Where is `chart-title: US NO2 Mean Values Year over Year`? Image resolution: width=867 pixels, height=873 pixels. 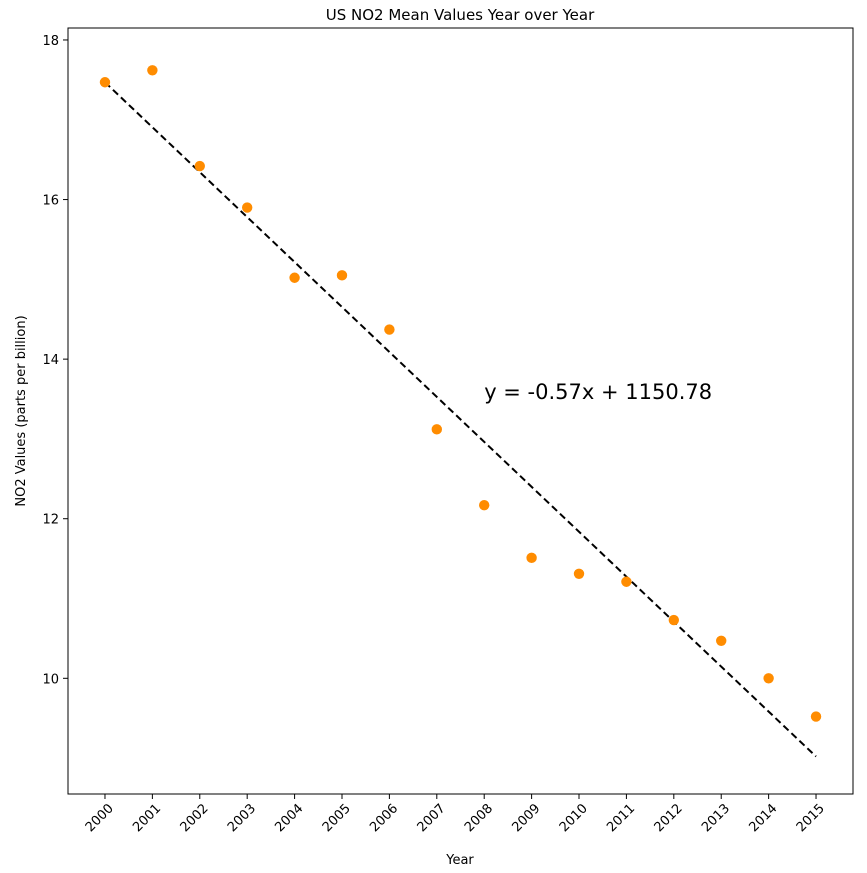
chart-title: US NO2 Mean Values Year over Year is located at coordinates (460, 15).